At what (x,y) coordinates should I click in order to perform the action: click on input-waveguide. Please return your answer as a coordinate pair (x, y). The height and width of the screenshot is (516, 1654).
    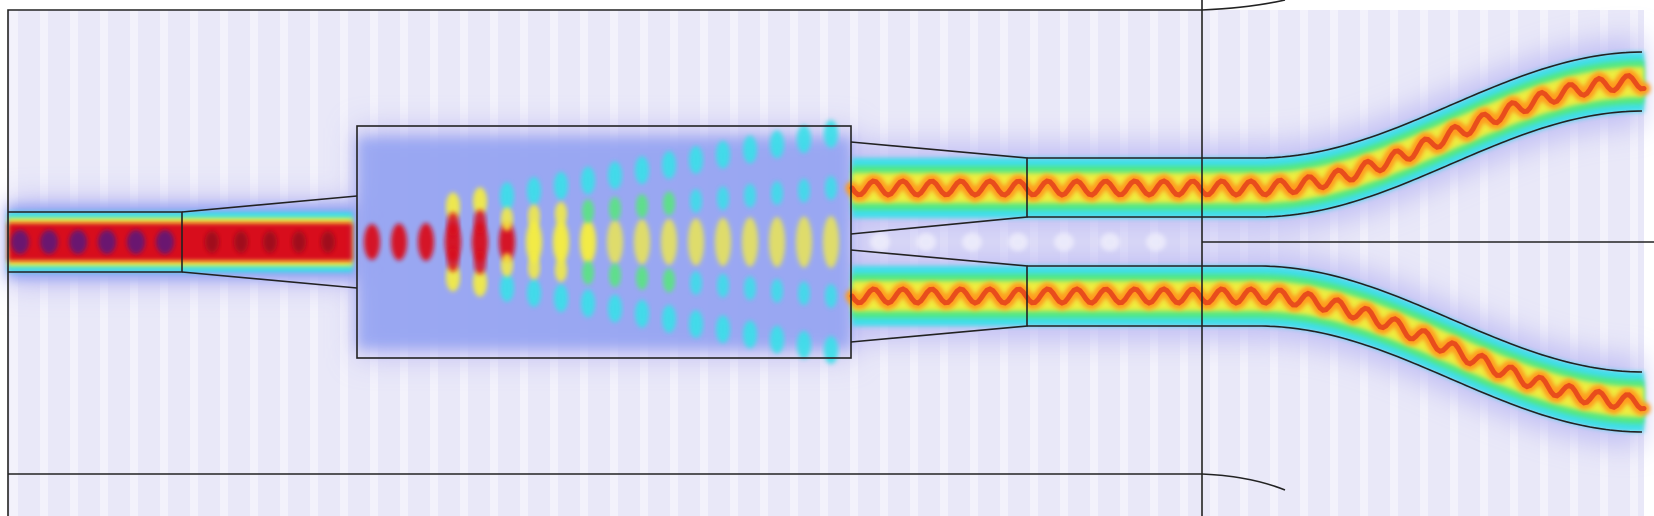
    Looking at the image, I should click on (95, 242).